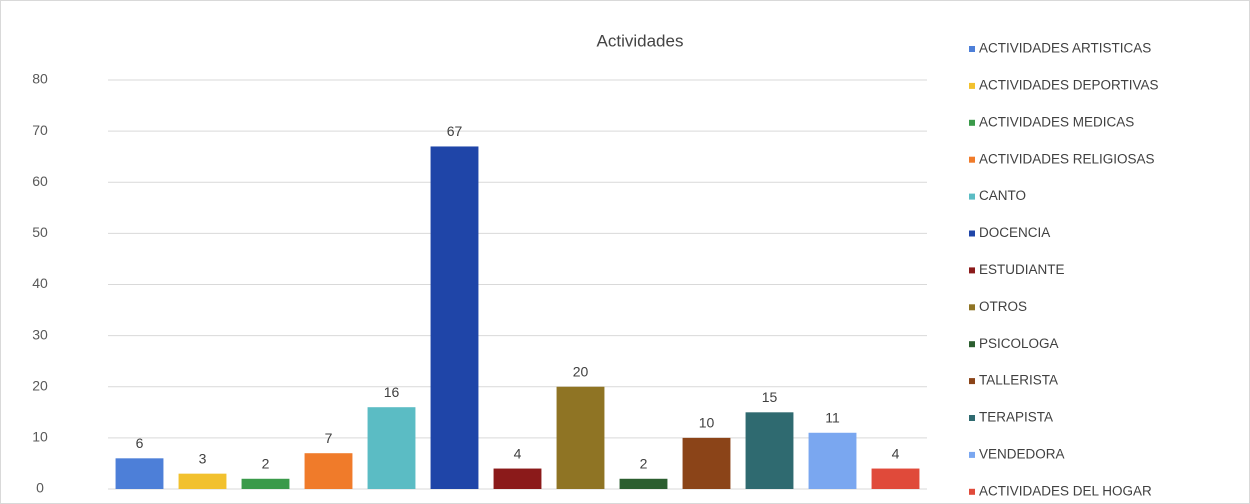  I want to click on data-label: 67, so click(455, 131).